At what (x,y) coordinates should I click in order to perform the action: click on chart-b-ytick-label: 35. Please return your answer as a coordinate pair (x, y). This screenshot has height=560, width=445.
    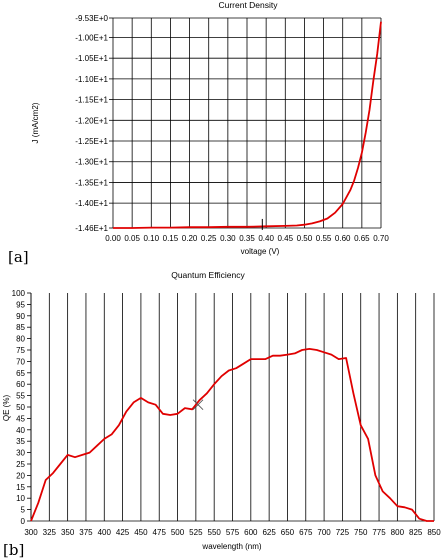
    Looking at the image, I should click on (20, 441).